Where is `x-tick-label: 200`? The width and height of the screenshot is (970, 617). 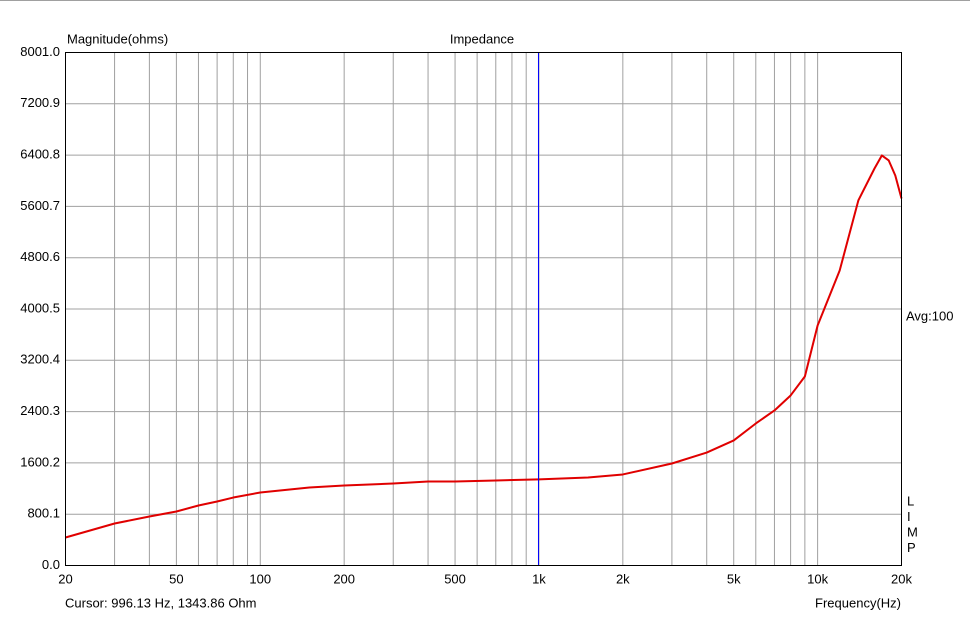
x-tick-label: 200 is located at coordinates (344, 578).